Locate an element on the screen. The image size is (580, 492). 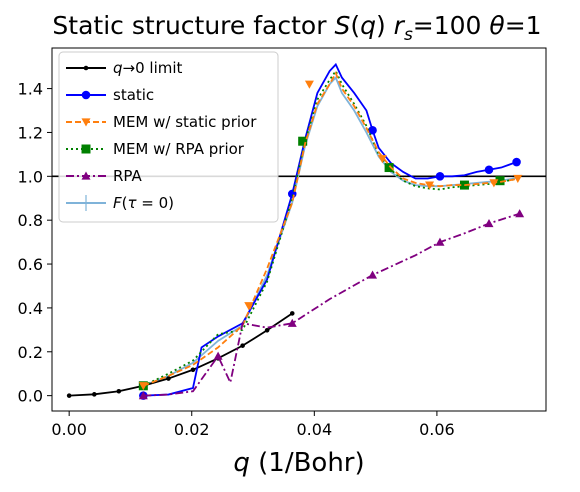
y-tick-label: 0.0 is located at coordinates (30, 396).